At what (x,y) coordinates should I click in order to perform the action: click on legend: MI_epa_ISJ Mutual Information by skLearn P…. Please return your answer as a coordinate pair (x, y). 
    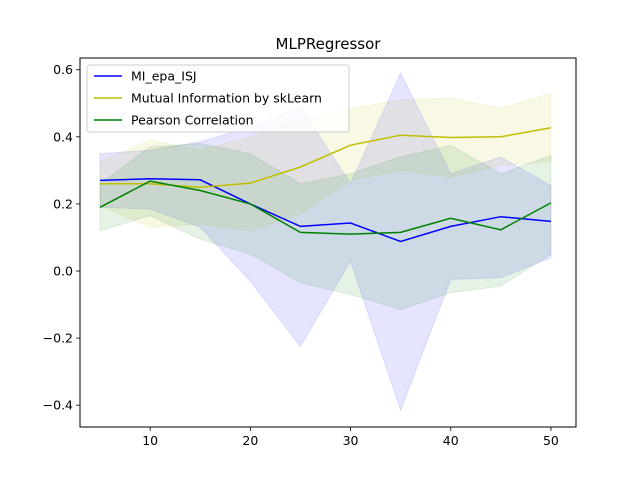
    Looking at the image, I should click on (218, 98).